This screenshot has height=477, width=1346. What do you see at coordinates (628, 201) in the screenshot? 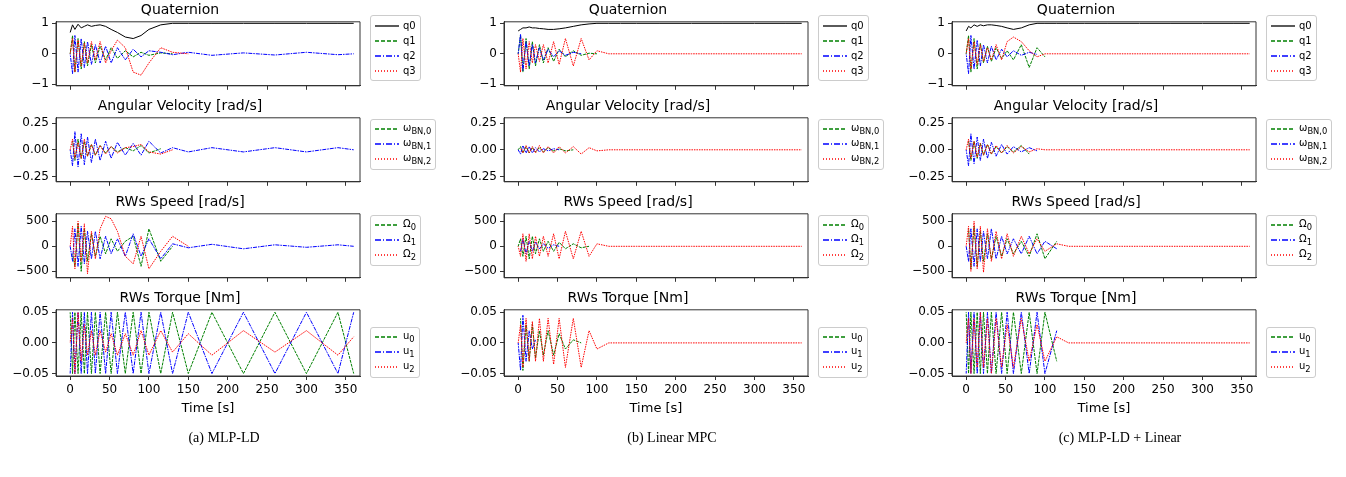
I see `chart-title: RWs Speed [rad/s]` at bounding box center [628, 201].